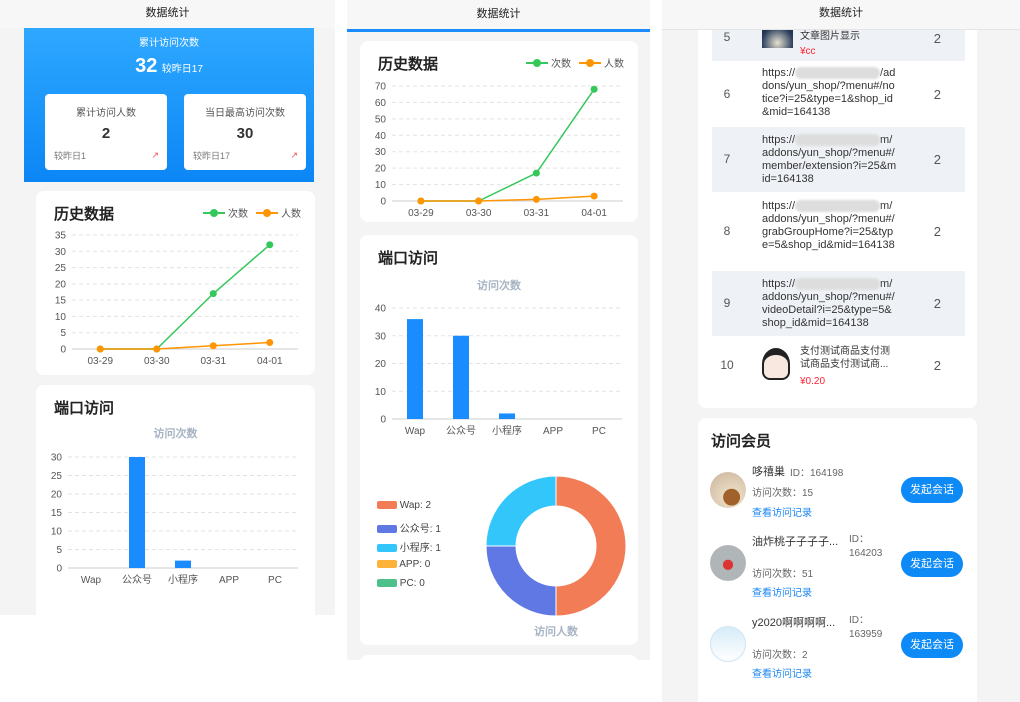  I want to click on member-id: ID：163959, so click(866, 627).